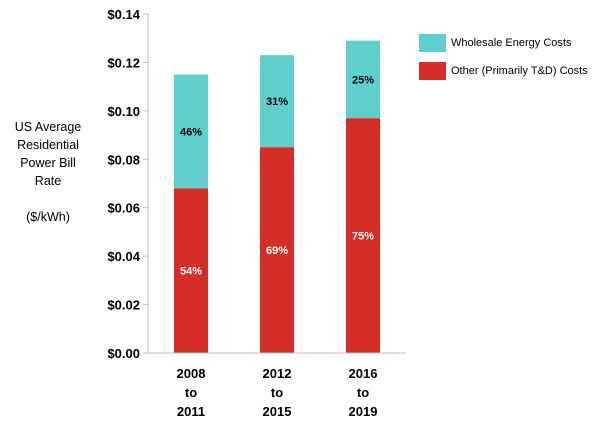  What do you see at coordinates (123, 14) in the screenshot?
I see `y-tick-label: $0.14` at bounding box center [123, 14].